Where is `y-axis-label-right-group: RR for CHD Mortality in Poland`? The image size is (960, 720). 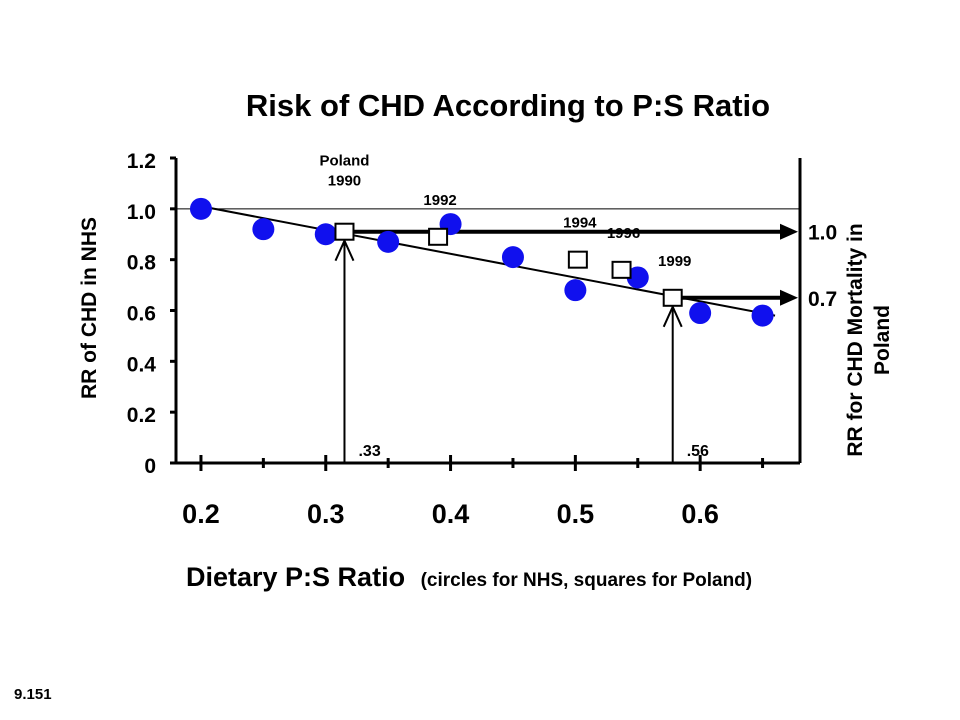 y-axis-label-right-group: RR for CHD Mortality in Poland is located at coordinates (869, 339).